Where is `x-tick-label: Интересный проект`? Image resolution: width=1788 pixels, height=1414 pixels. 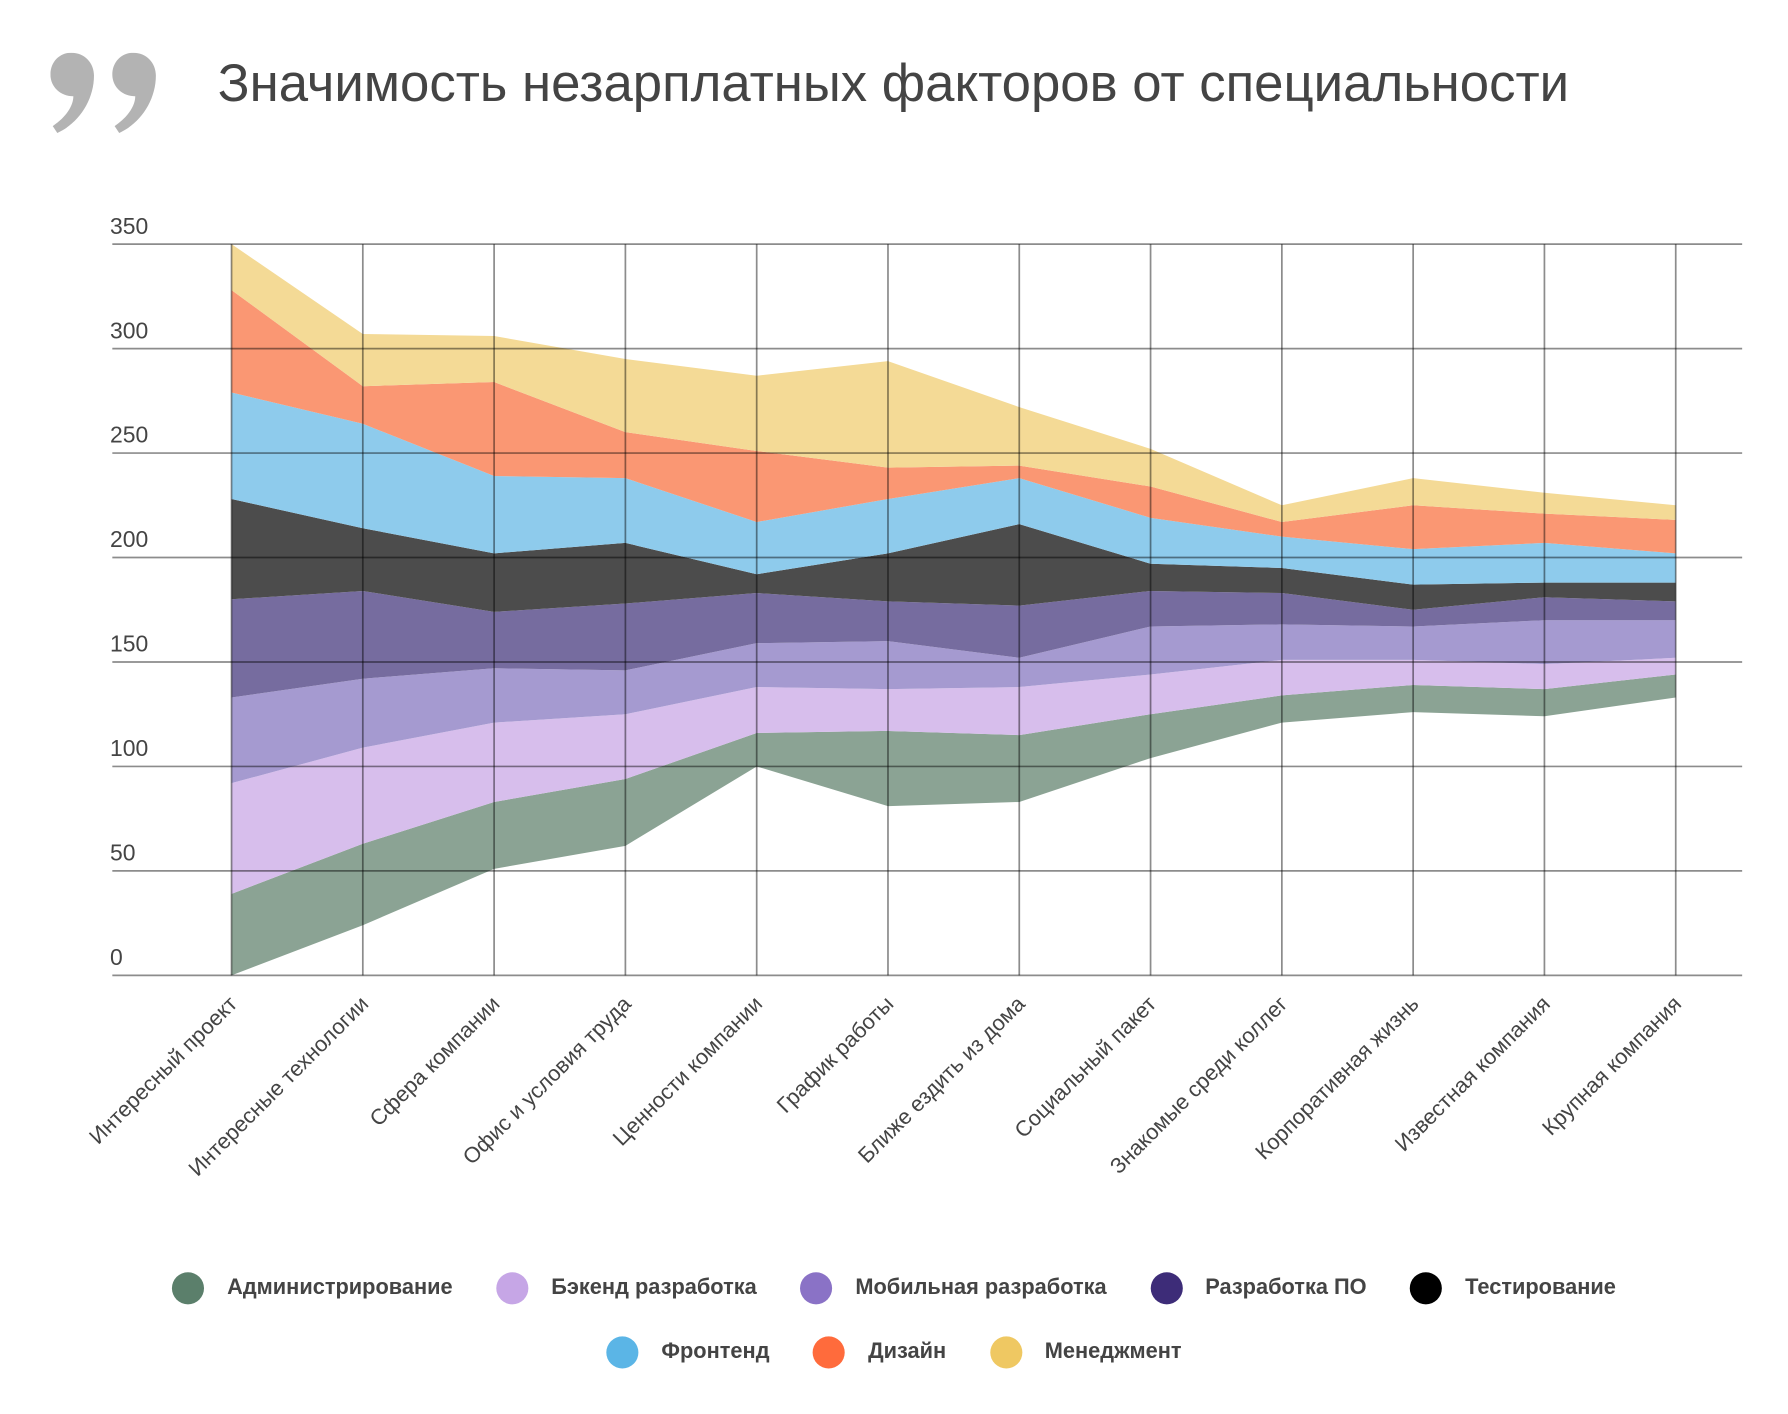
x-tick-label: Интересный проект is located at coordinates (163, 1070).